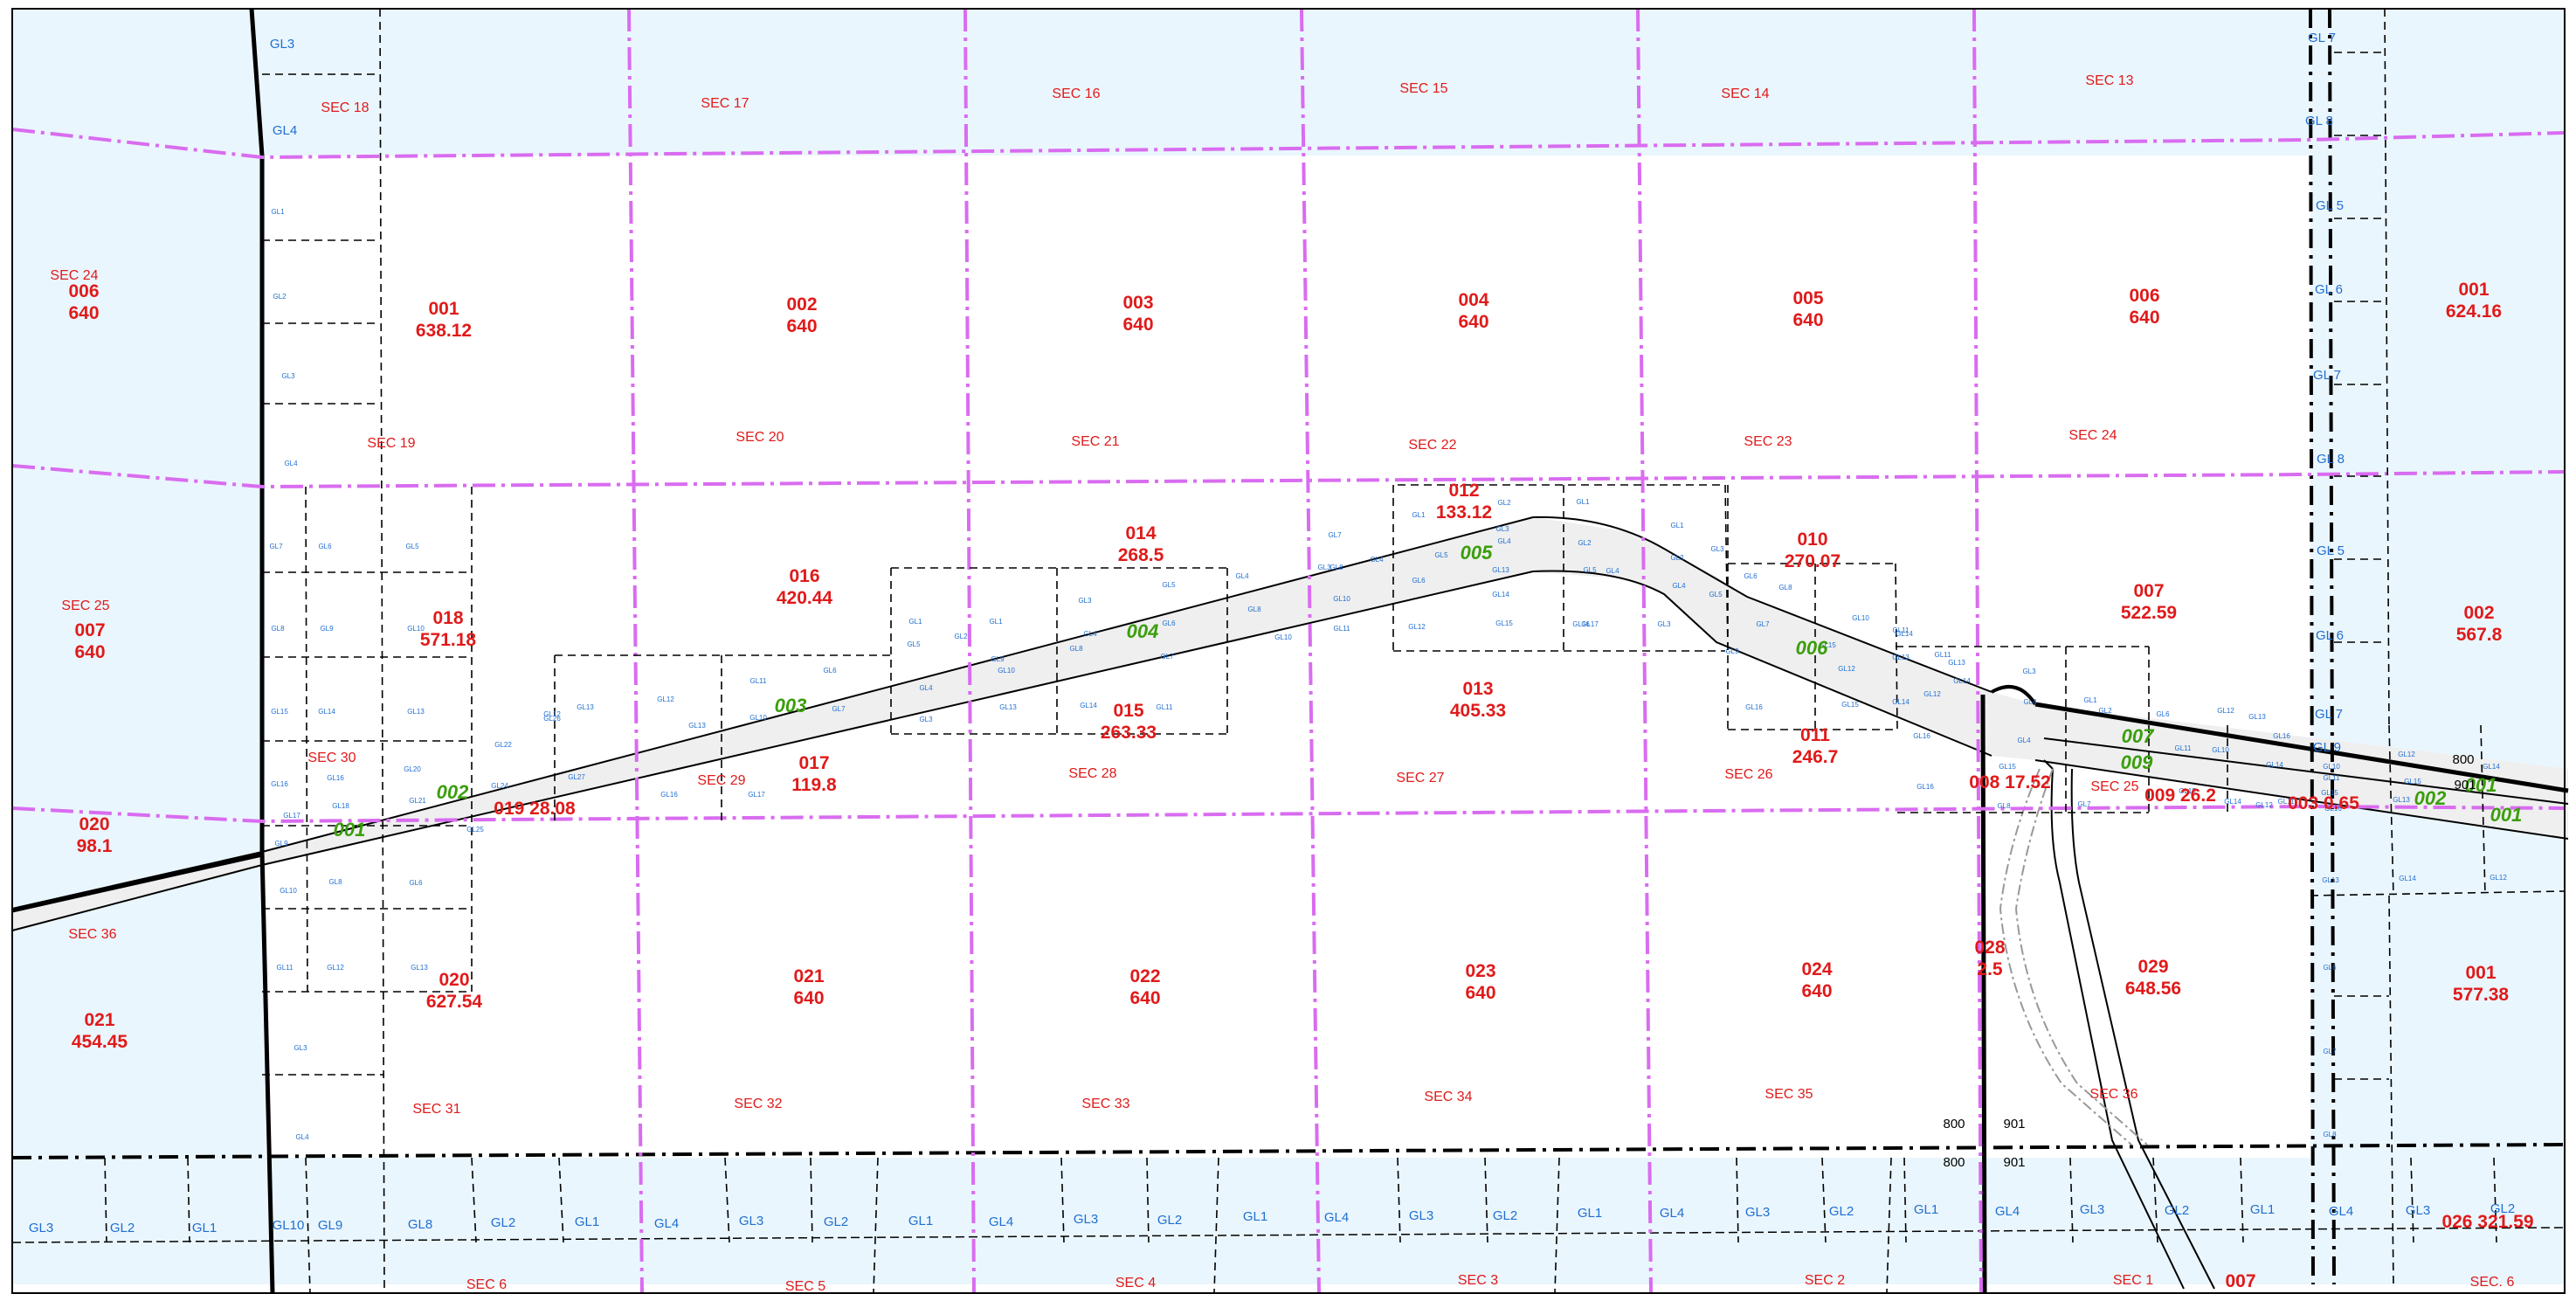 The width and height of the screenshot is (2576, 1294). I want to click on section-label: SEC 26, so click(1748, 774).